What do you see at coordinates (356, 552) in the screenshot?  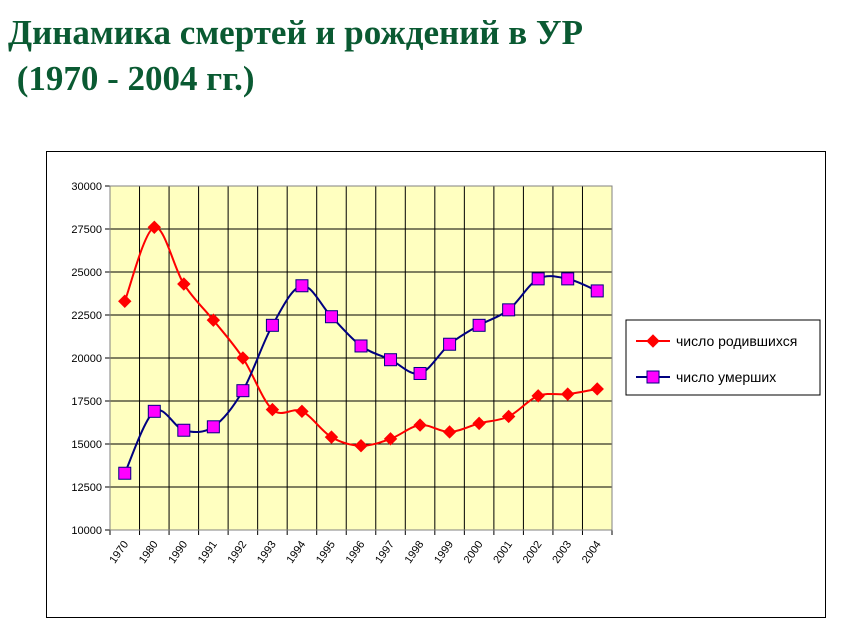 I see `x-tick-label: 1996` at bounding box center [356, 552].